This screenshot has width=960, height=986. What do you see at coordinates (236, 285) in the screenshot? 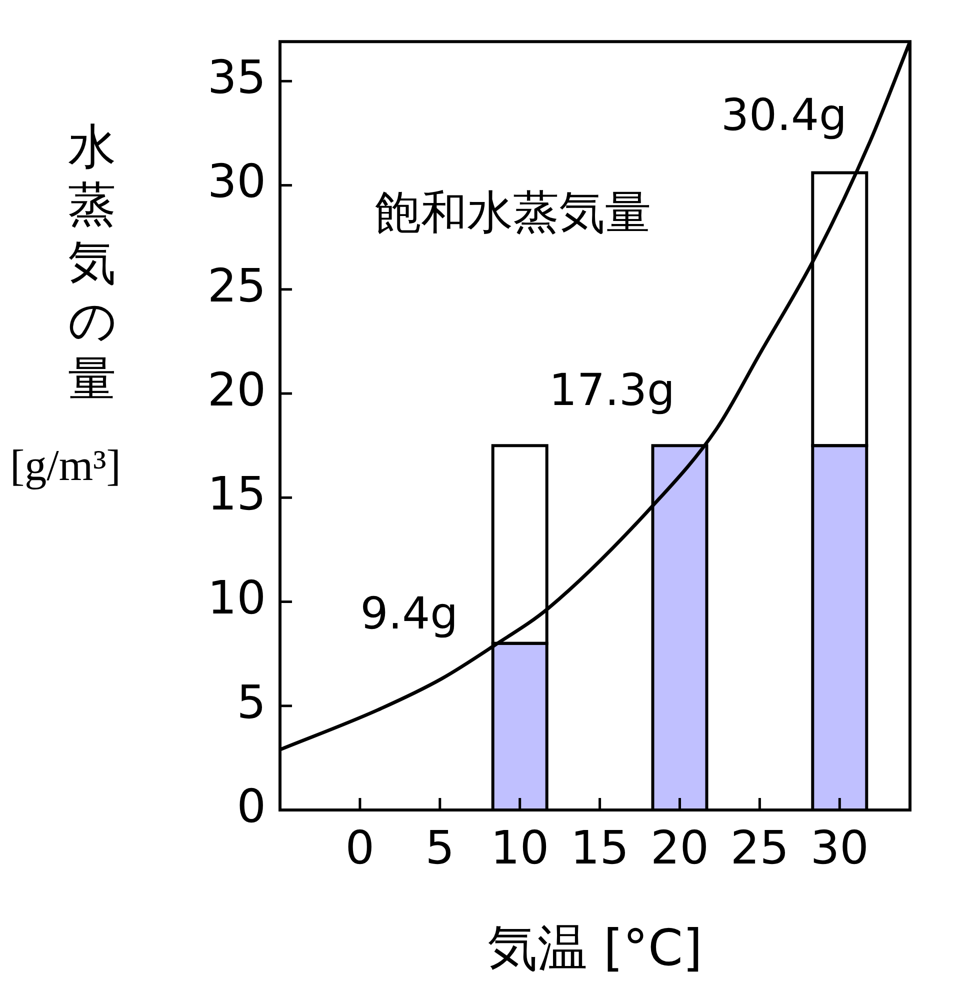
I see `y-tick-label: 25` at bounding box center [236, 285].